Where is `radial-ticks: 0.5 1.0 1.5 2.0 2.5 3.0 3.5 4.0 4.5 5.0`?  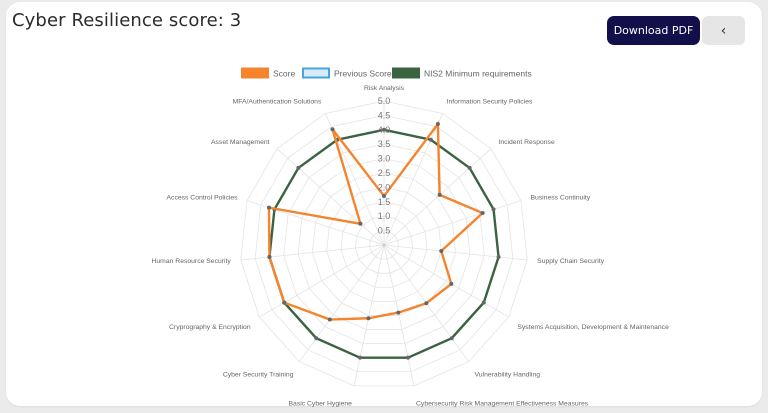
radial-ticks: 0.5 1.0 1.5 2.0 2.5 3.0 3.5 4.0 4.5 5.0 is located at coordinates (384, 166).